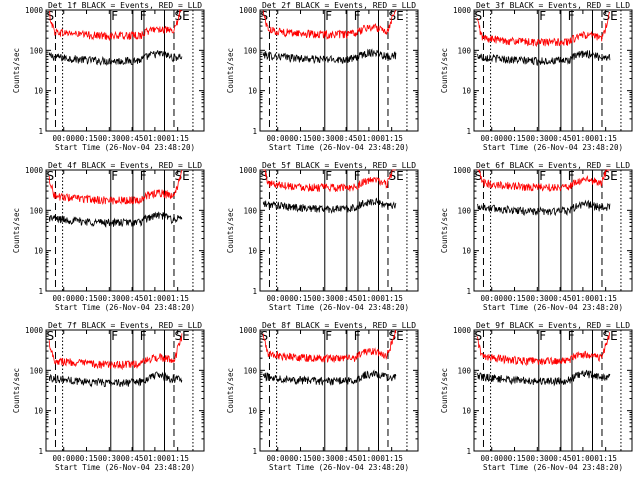 The width and height of the screenshot is (640, 480). I want to click on panel-title: Det 2f BLACK = Events, RED = LLD, so click(339, 5).